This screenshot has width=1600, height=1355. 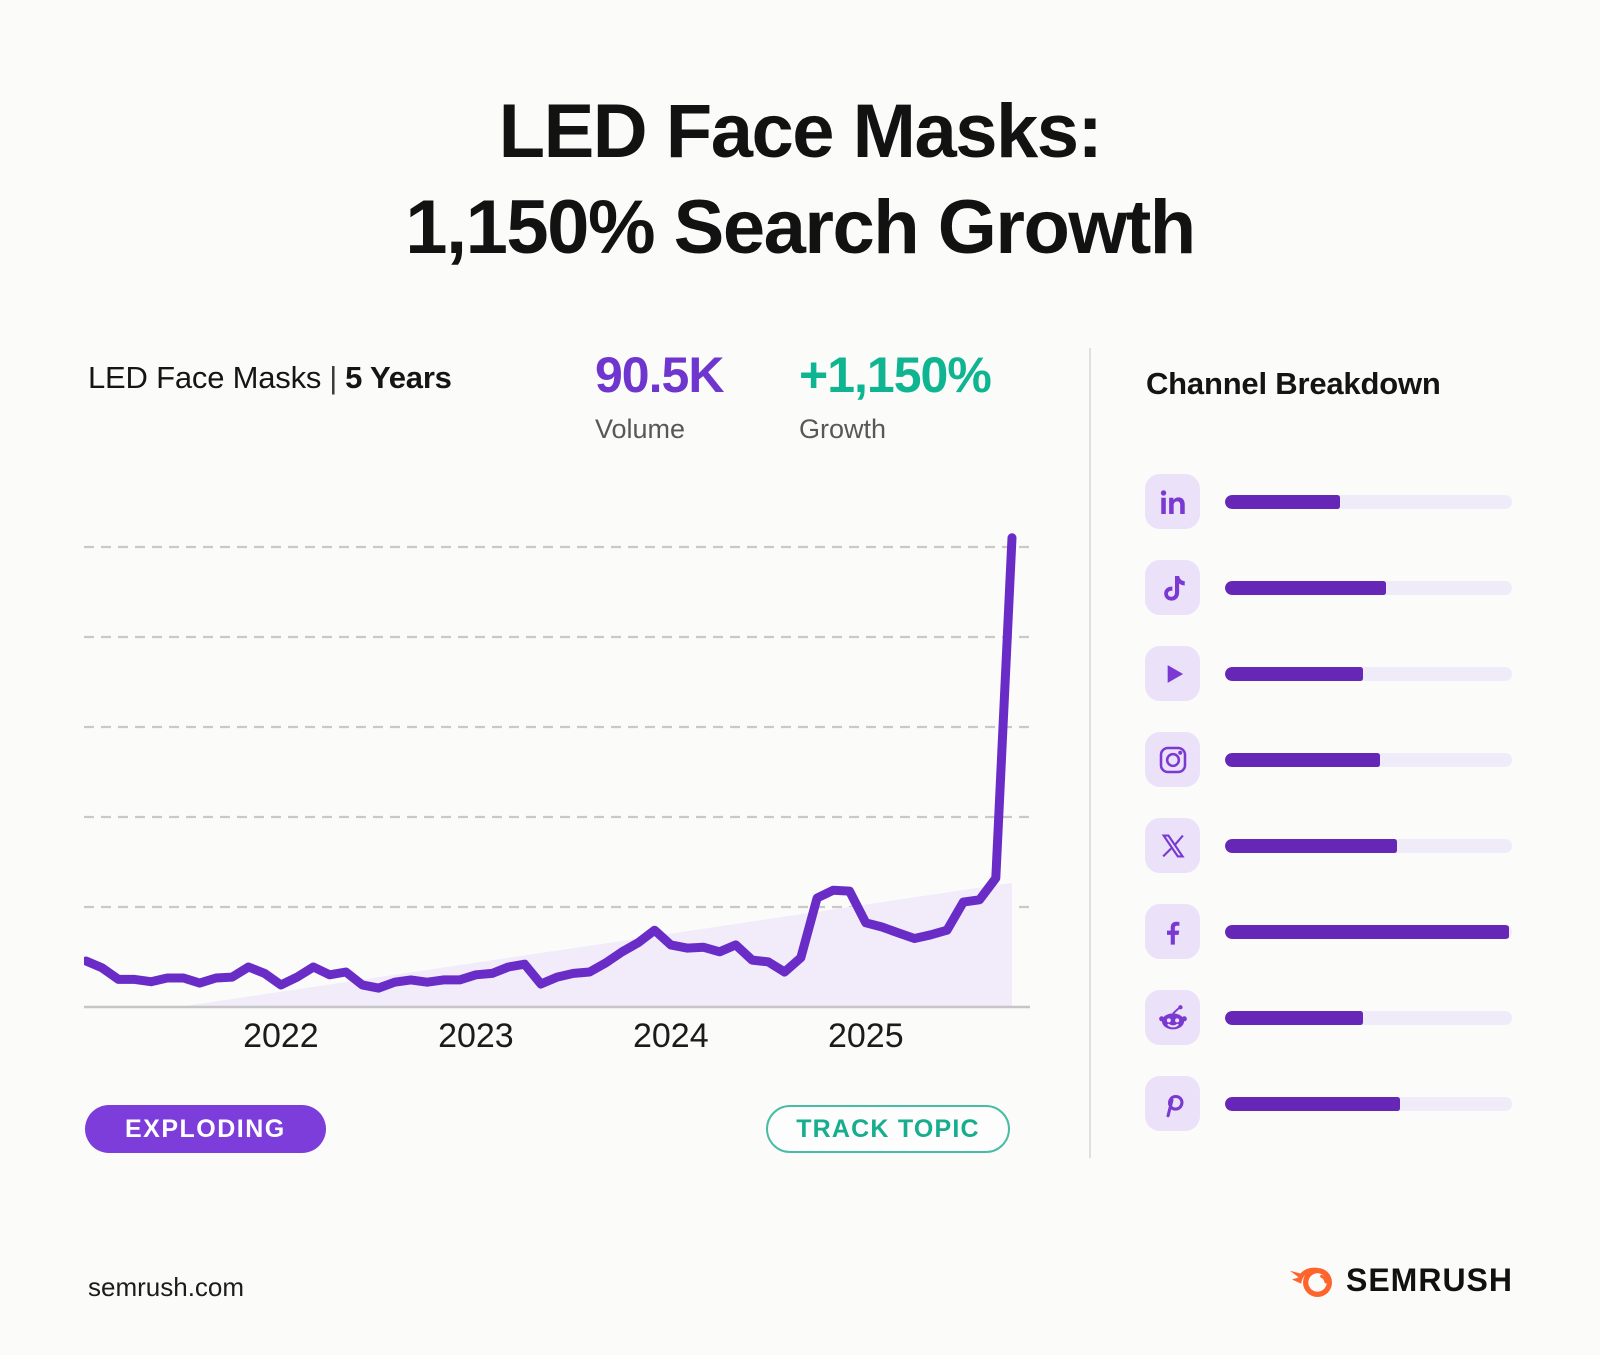 I want to click on channel-row-linkedin, so click(x=1330, y=501).